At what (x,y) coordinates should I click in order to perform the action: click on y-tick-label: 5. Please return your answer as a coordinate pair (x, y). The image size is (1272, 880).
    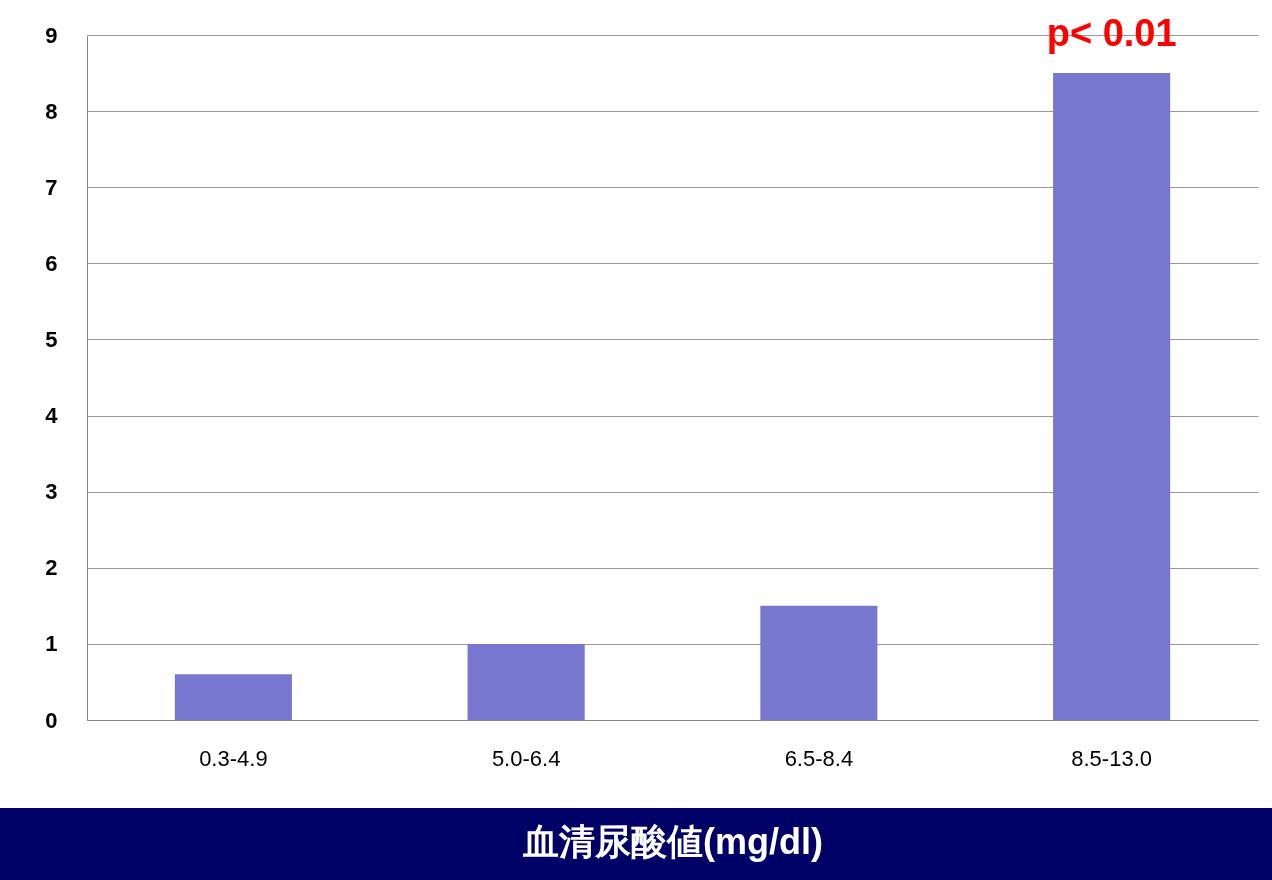
    Looking at the image, I should click on (51, 339).